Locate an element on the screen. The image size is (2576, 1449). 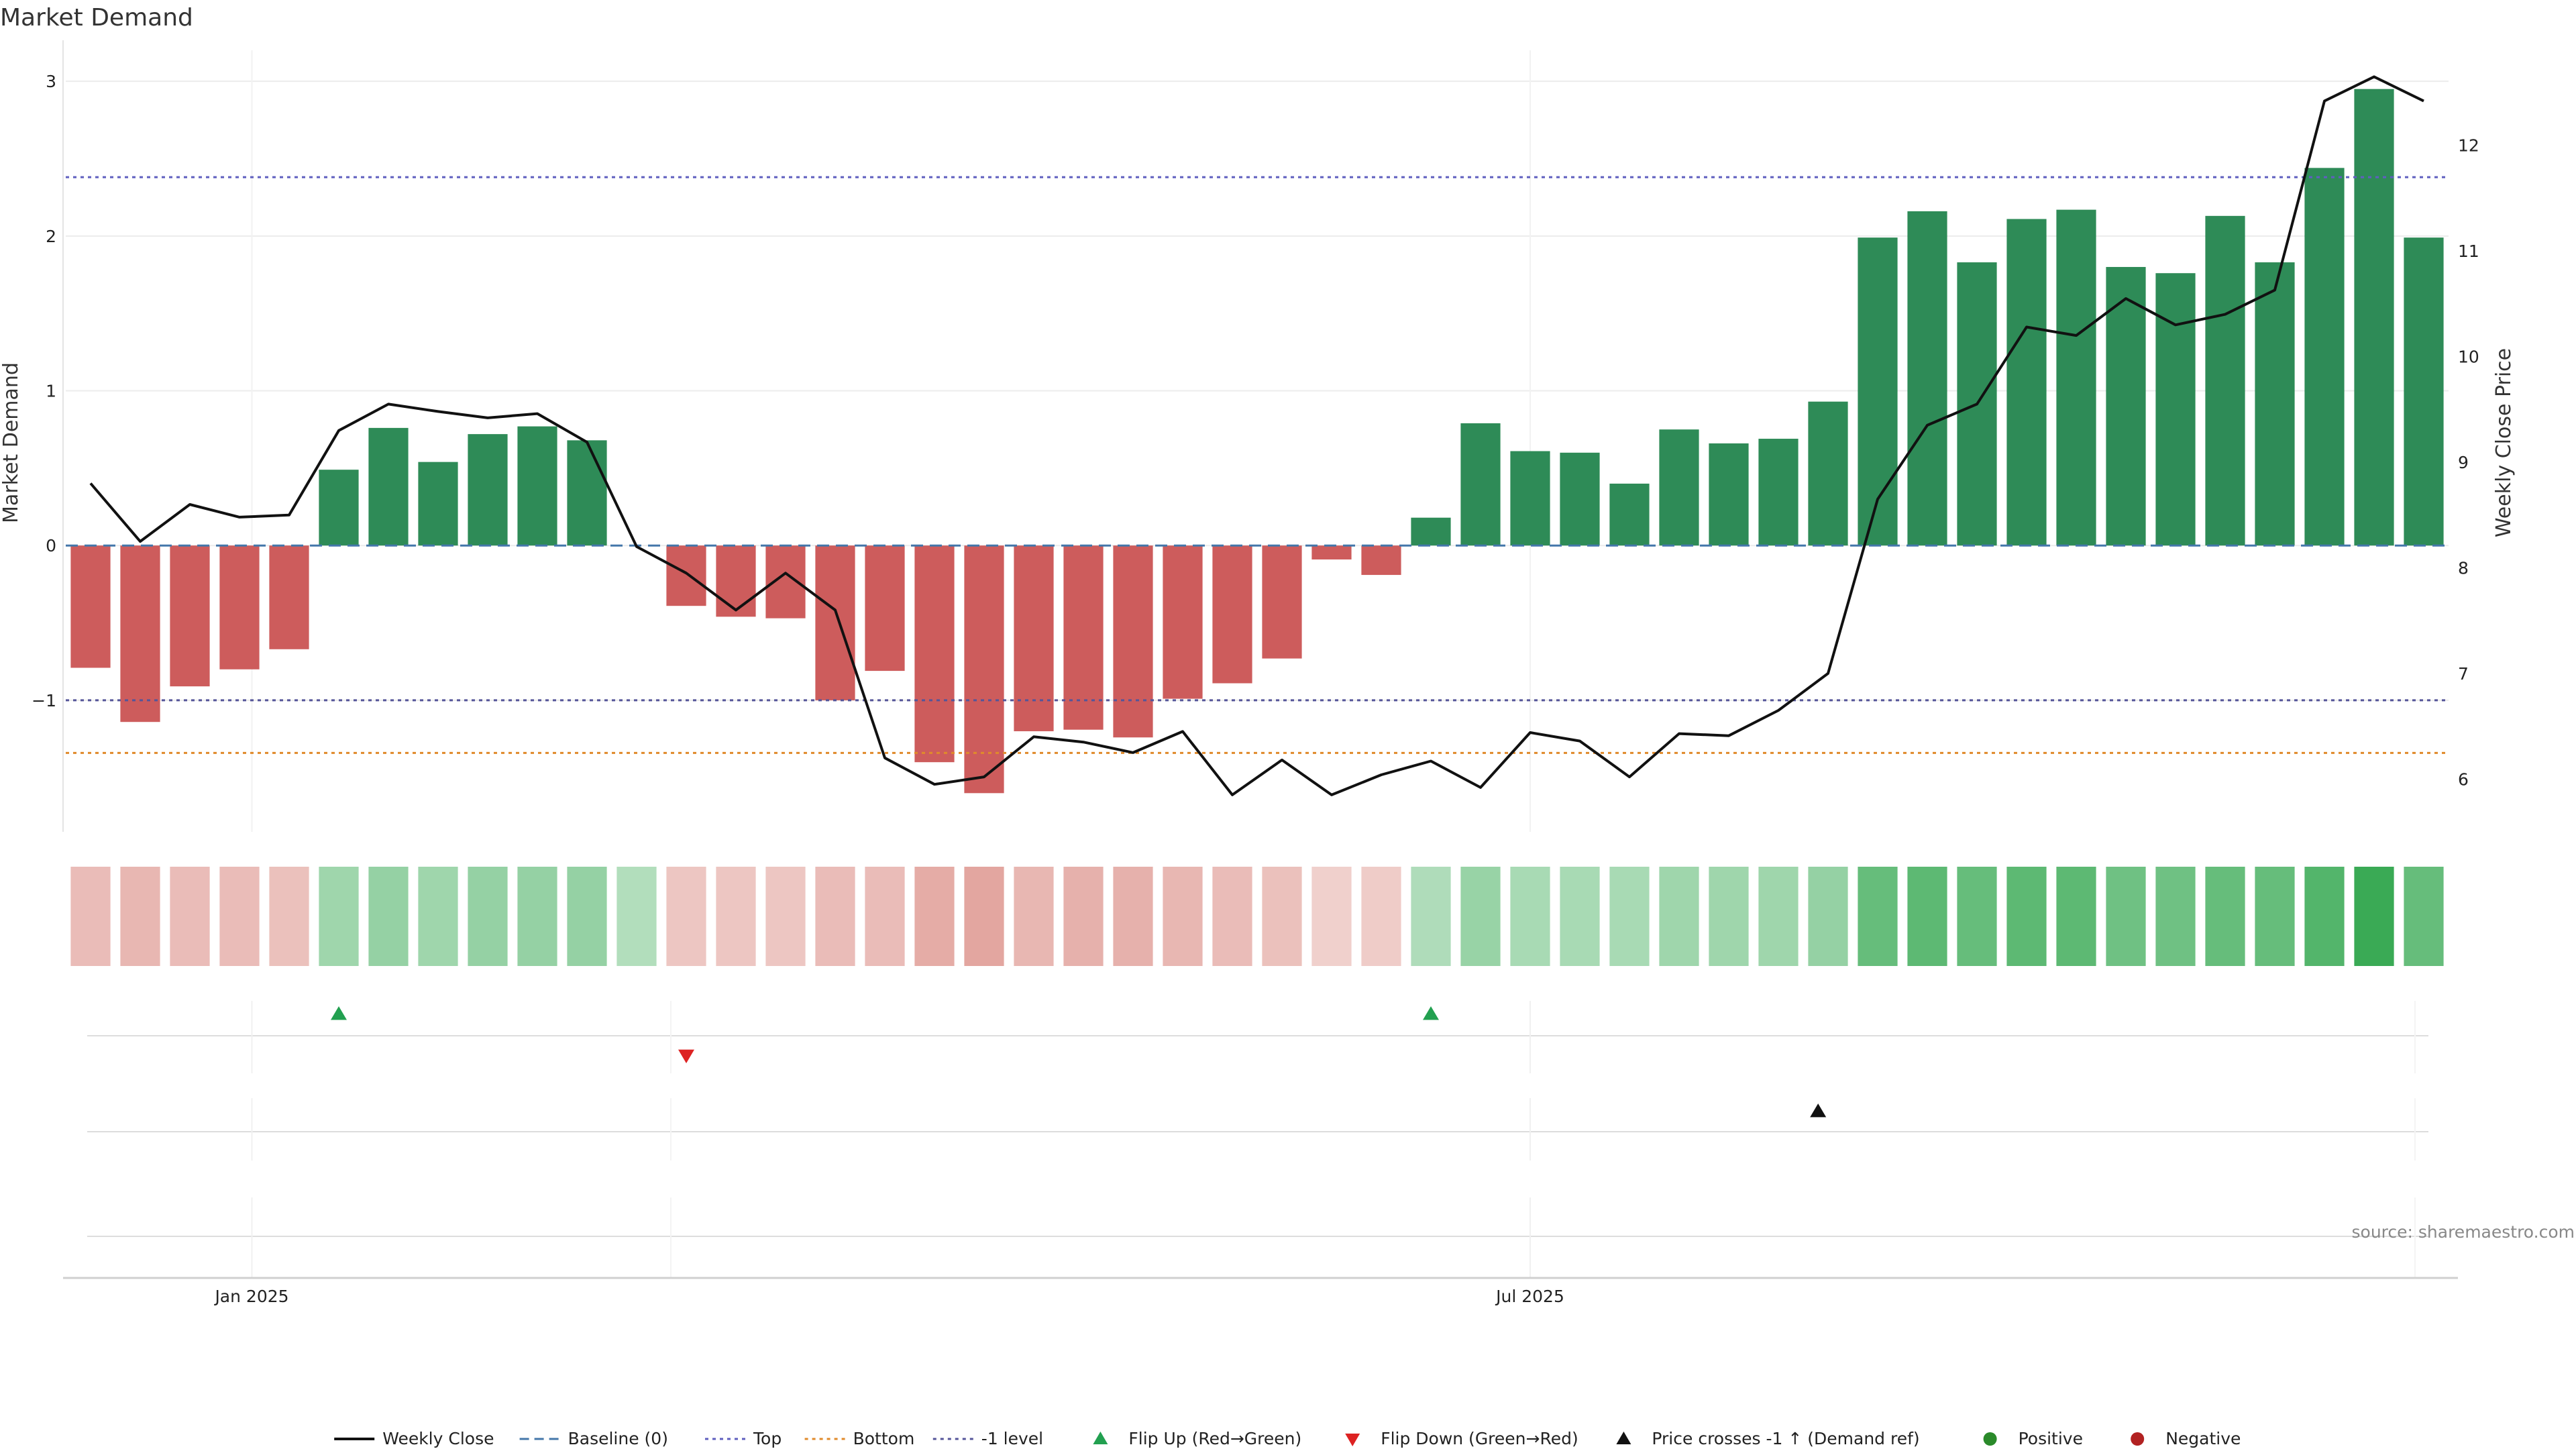
legend-item: Positive is located at coordinates (2033, 1438).